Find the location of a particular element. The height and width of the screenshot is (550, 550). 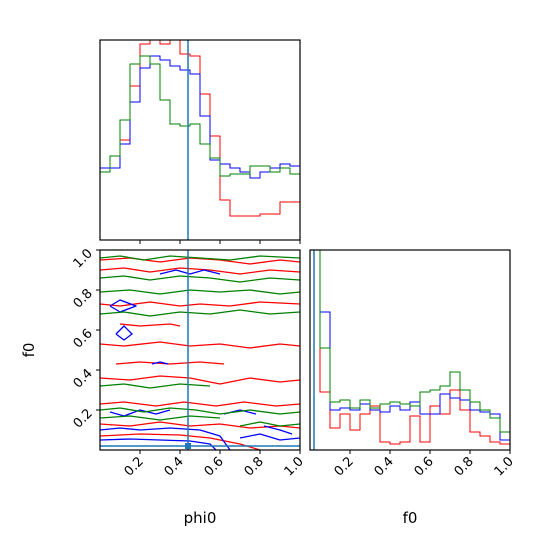

phi0-hist-series-2-step is located at coordinates (200, 147).